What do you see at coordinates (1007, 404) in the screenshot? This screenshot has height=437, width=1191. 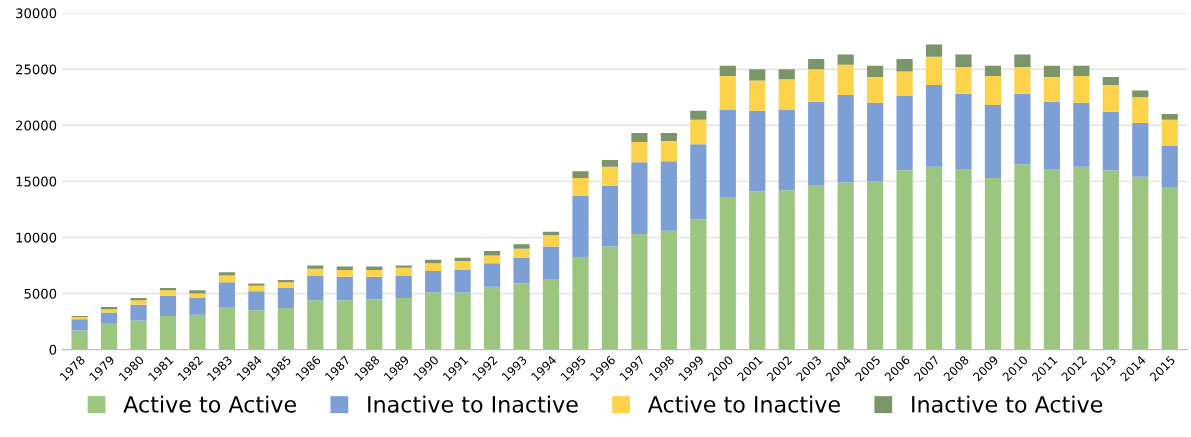 I see `legend-label: Inactive to Active` at bounding box center [1007, 404].